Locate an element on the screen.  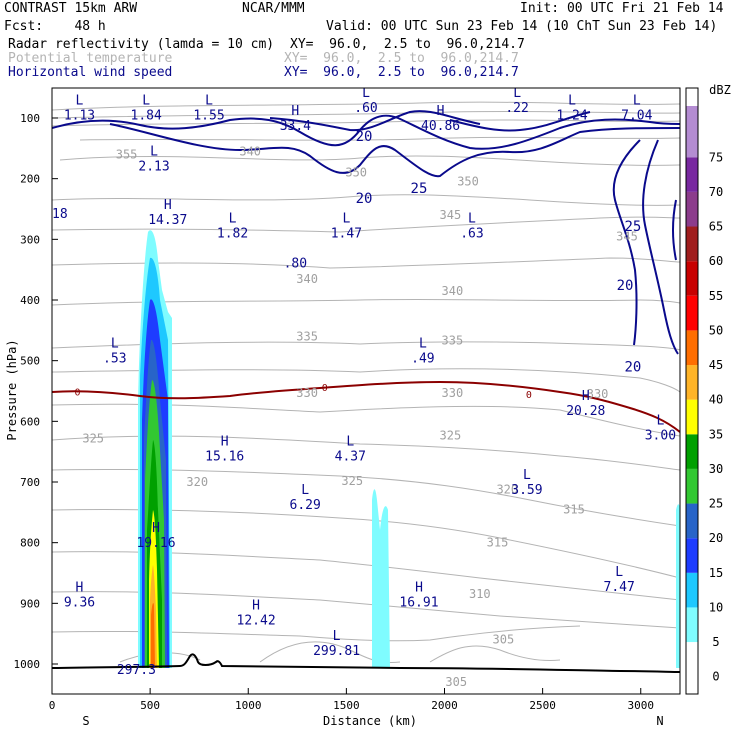
theta-label: 335 is located at coordinates (453, 341).